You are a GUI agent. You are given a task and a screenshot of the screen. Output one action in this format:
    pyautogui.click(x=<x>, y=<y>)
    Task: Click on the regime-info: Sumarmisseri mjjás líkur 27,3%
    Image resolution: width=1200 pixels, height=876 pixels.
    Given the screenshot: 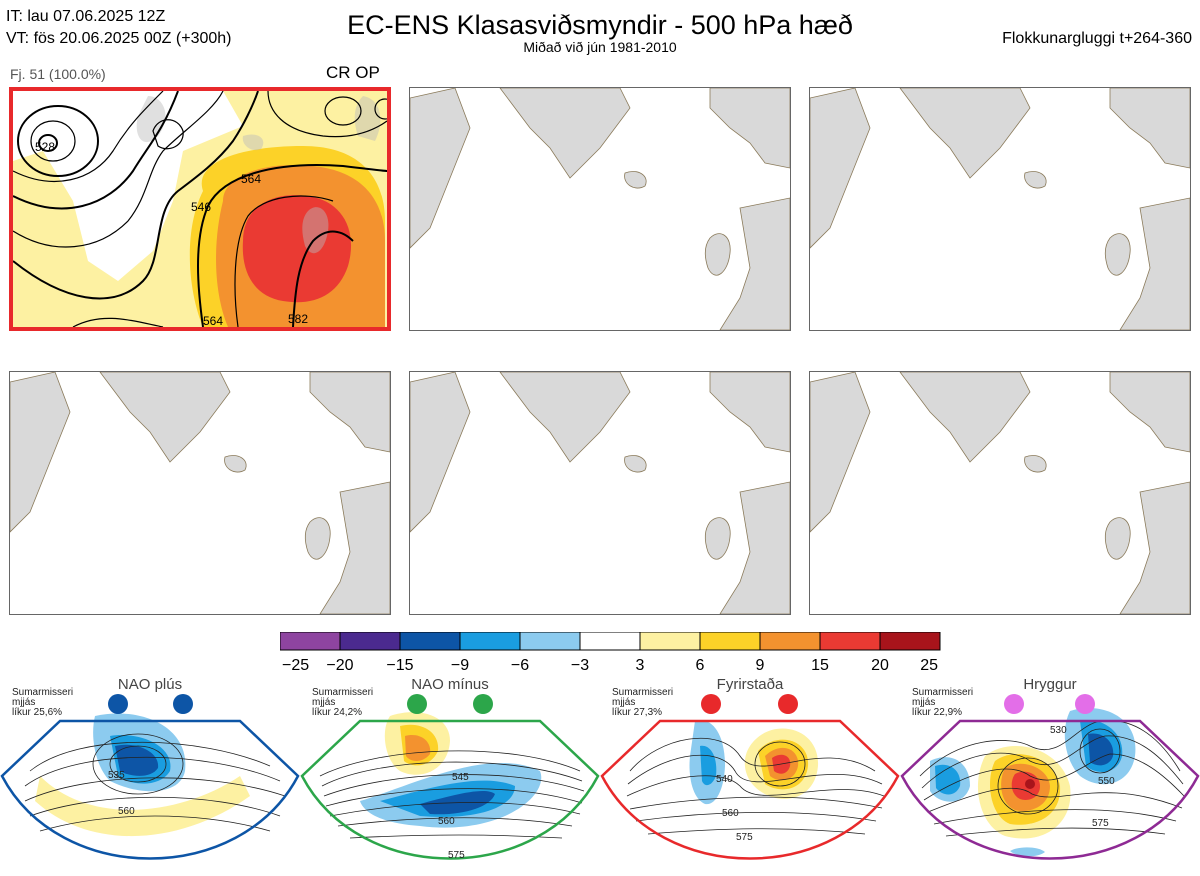 What is the action you would take?
    pyautogui.click(x=642, y=703)
    